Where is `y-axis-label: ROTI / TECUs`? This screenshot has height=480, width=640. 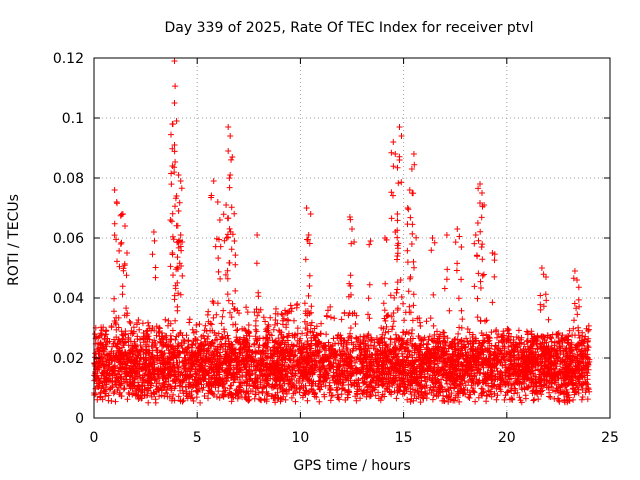 y-axis-label: ROTI / TECUs is located at coordinates (14, 240).